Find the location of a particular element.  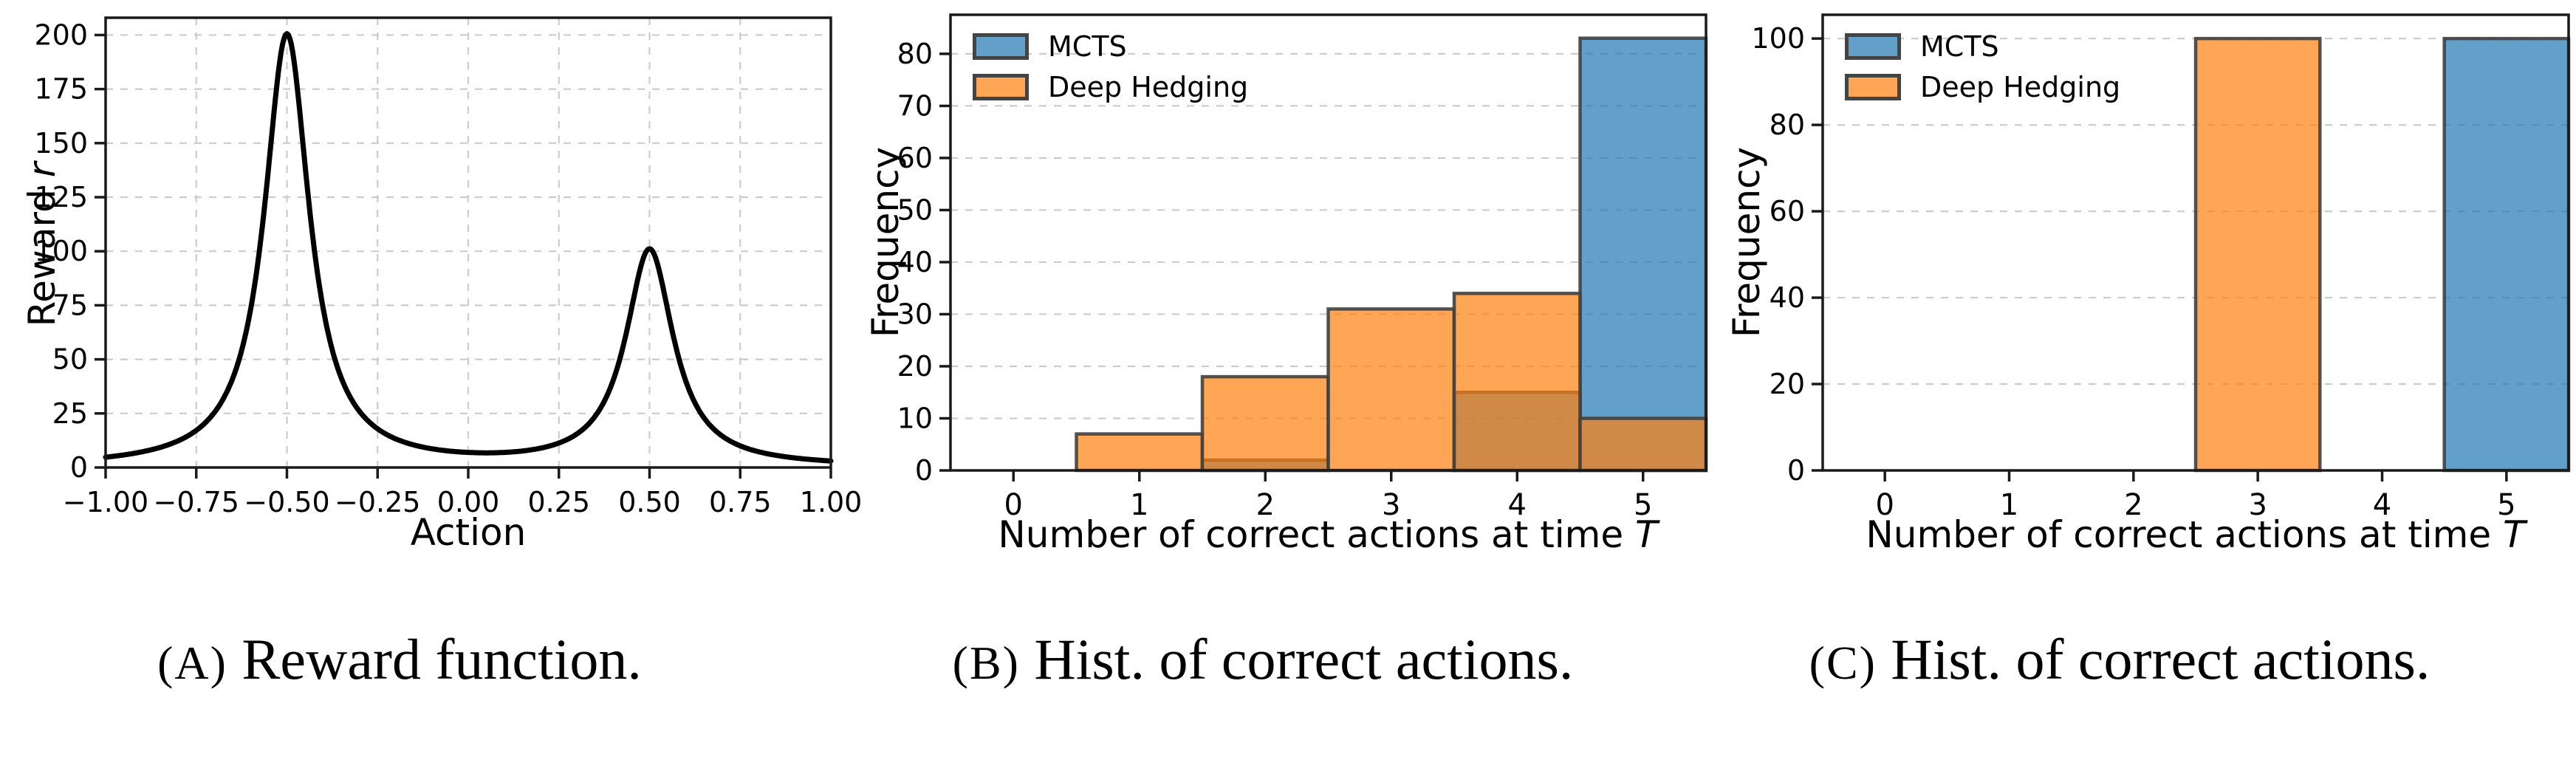

x-tick-label: −0.75 is located at coordinates (196, 502).